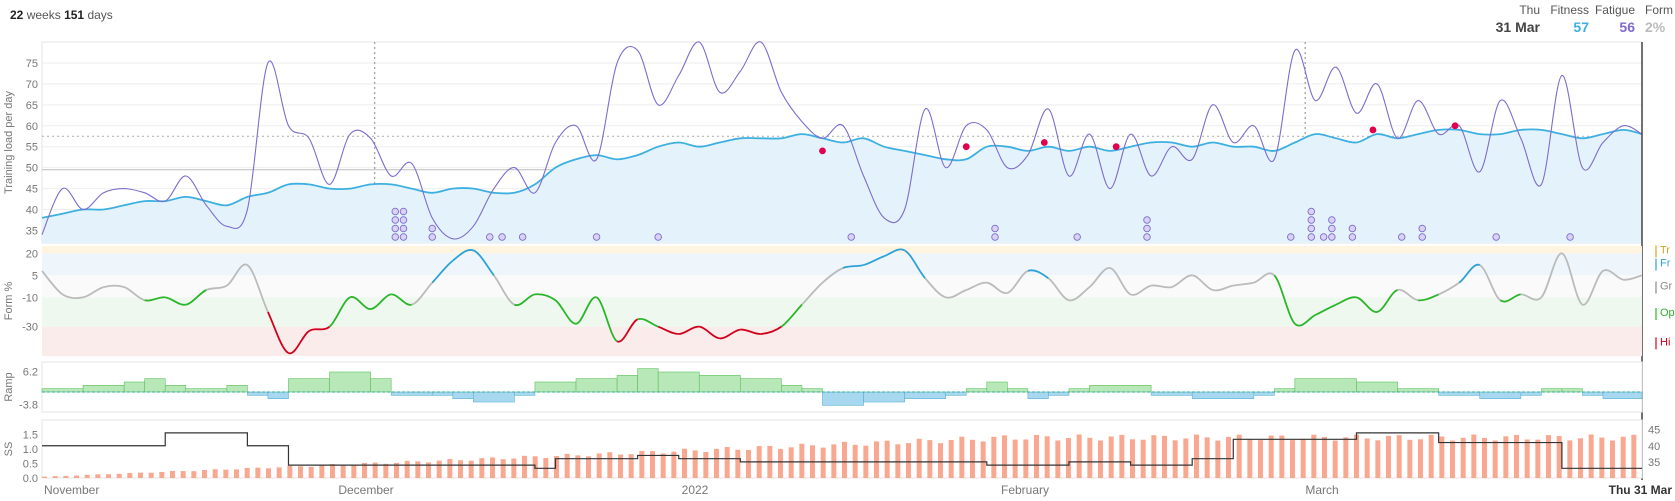 The image size is (1675, 501). What do you see at coordinates (35, 276) in the screenshot?
I see `form-ytick-label: 5` at bounding box center [35, 276].